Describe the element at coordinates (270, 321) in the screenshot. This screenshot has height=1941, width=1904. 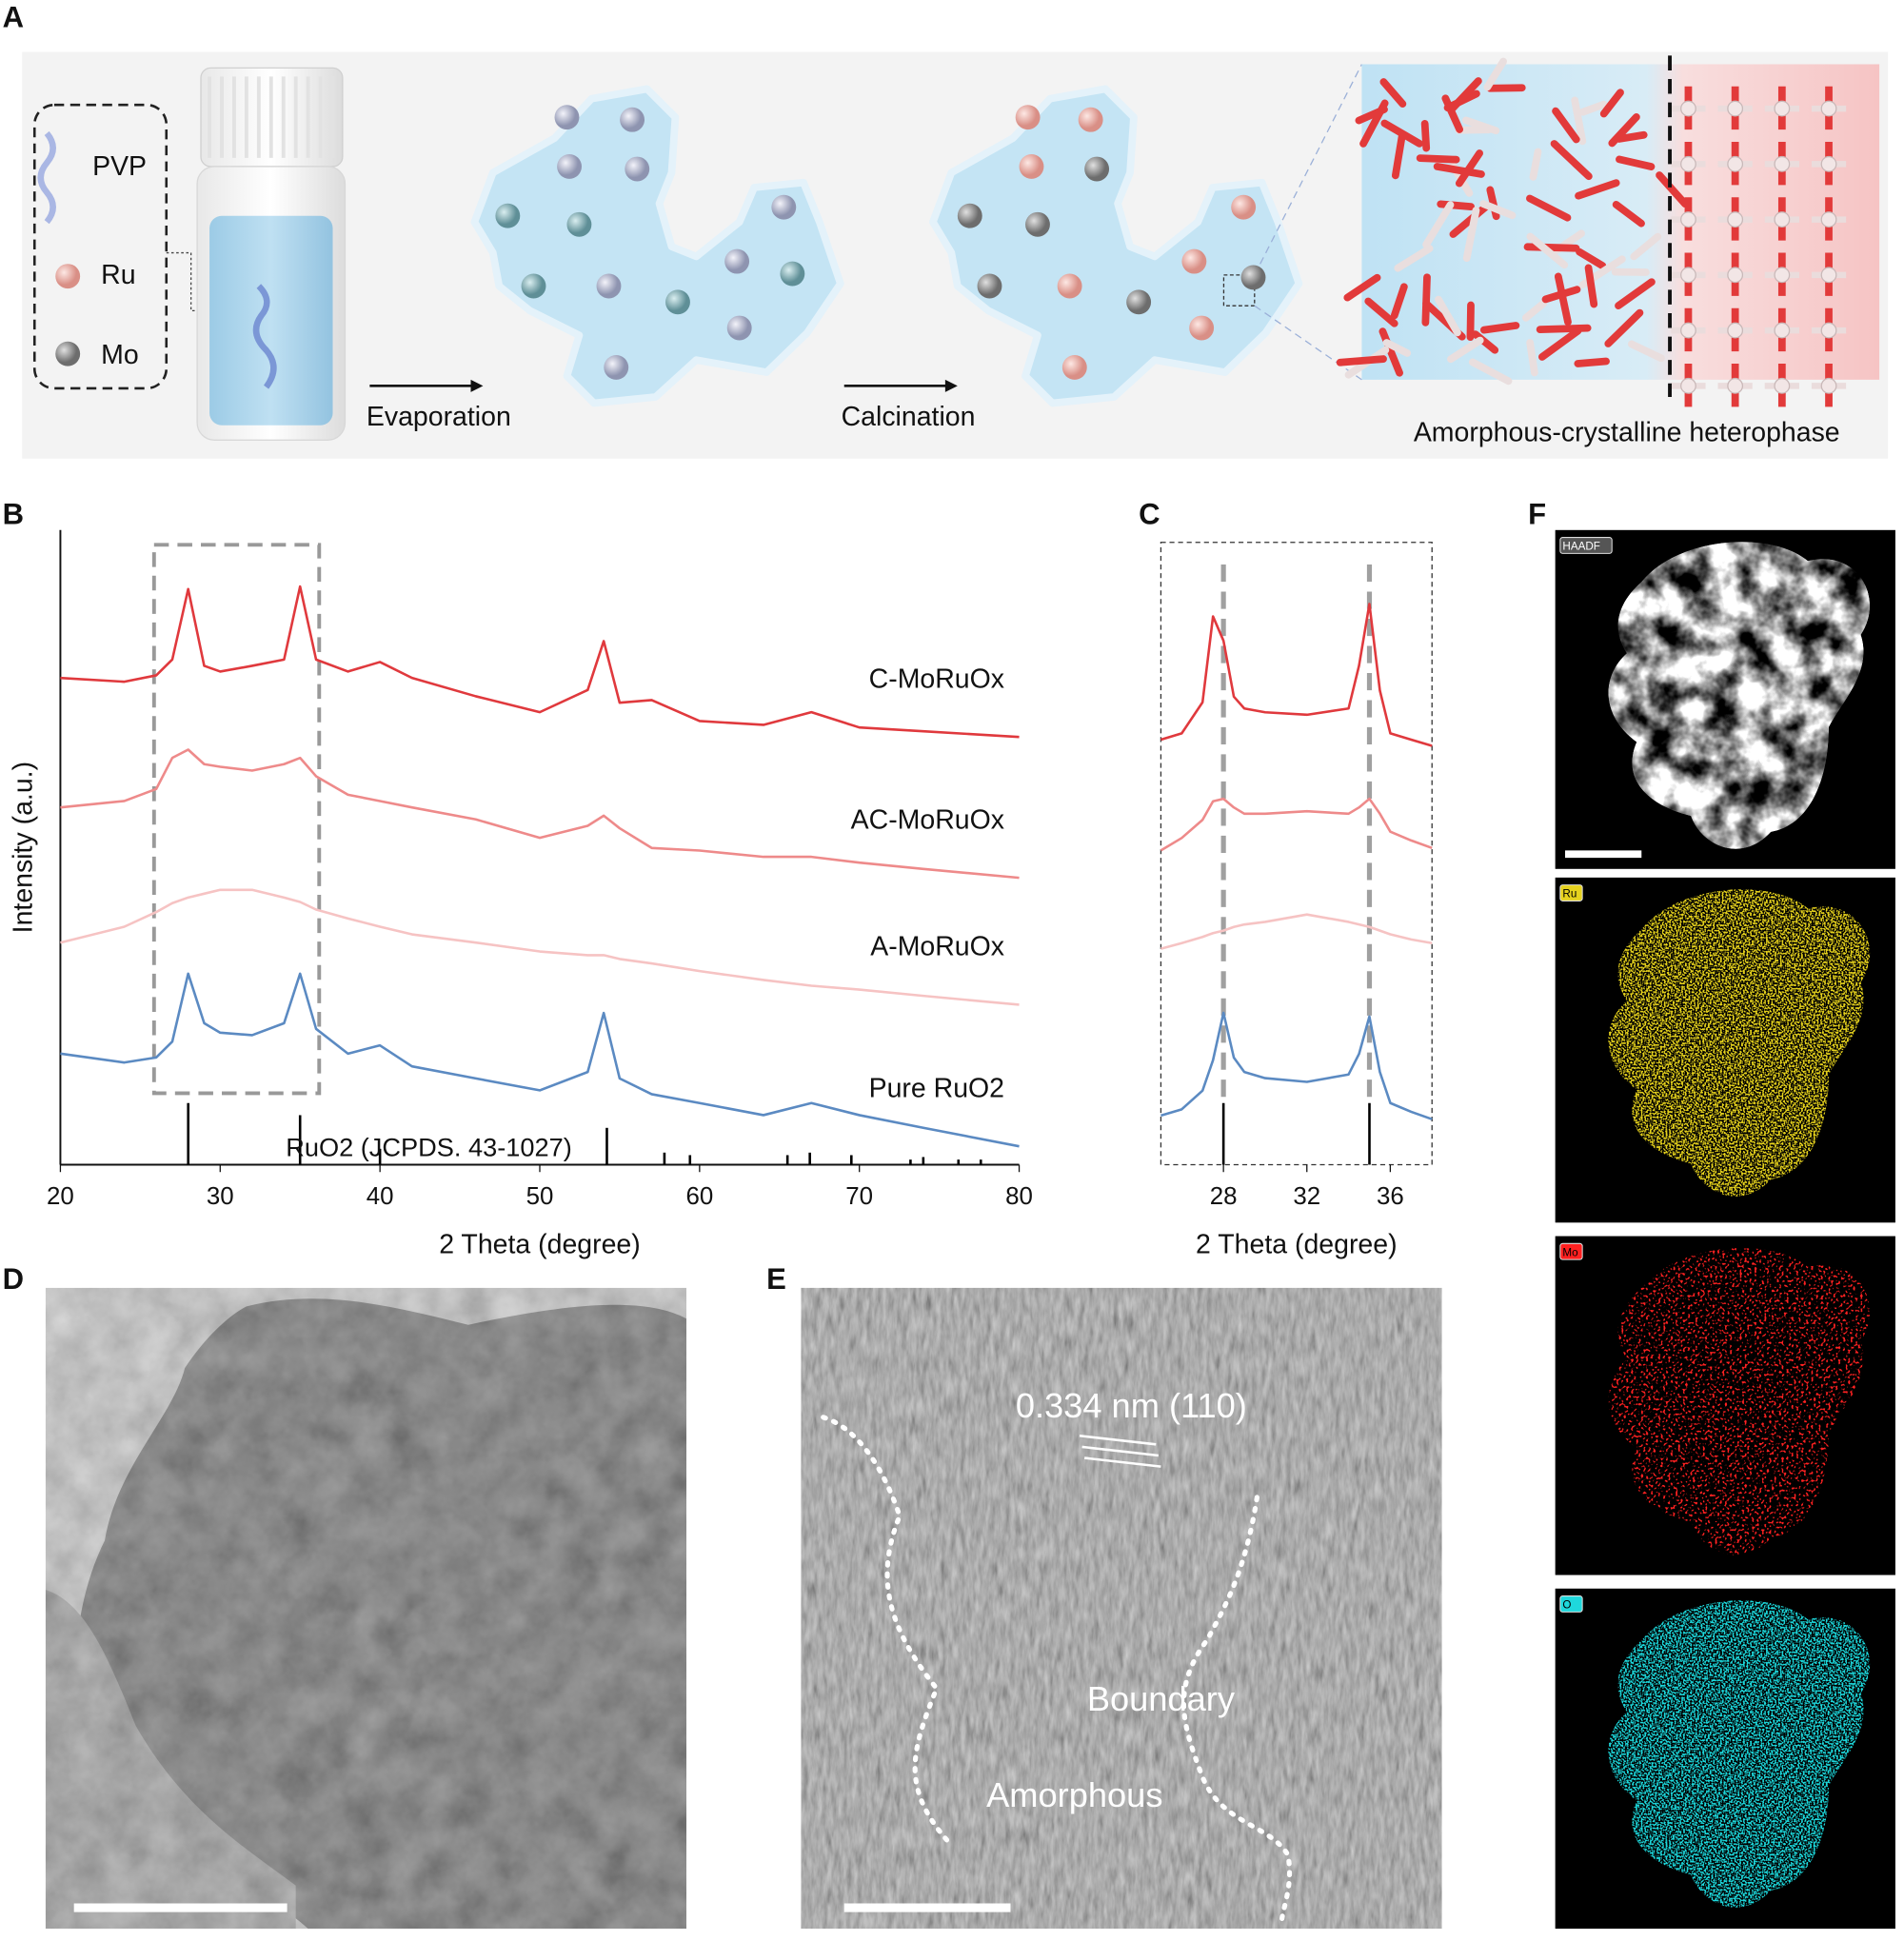
I see `vial-liquid` at that location.